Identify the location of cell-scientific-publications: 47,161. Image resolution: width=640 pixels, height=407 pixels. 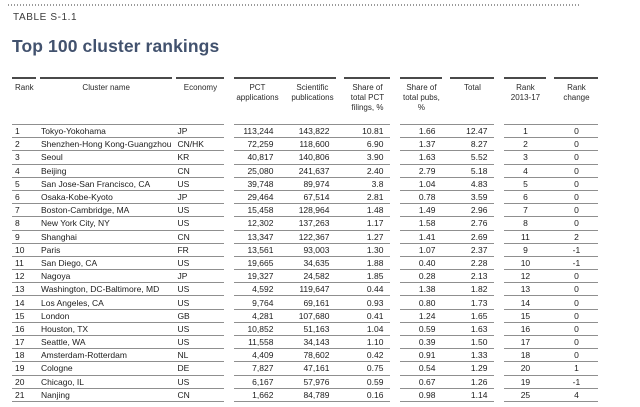
(312, 368).